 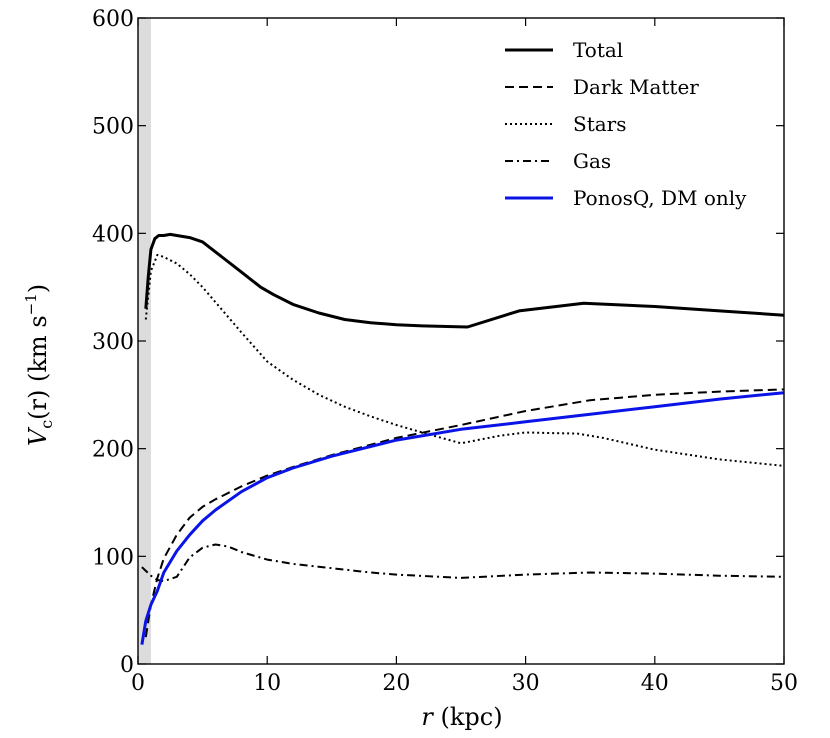 What do you see at coordinates (267, 683) in the screenshot?
I see `x-tick-label-10: 10` at bounding box center [267, 683].